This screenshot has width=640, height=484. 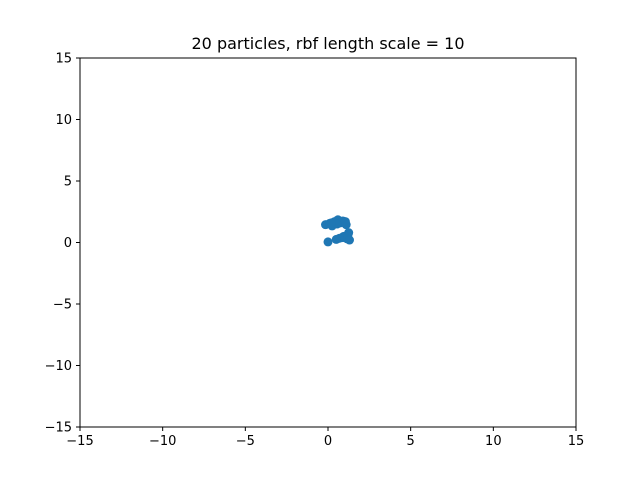 What do you see at coordinates (576, 441) in the screenshot?
I see `x-tick-label: 15` at bounding box center [576, 441].